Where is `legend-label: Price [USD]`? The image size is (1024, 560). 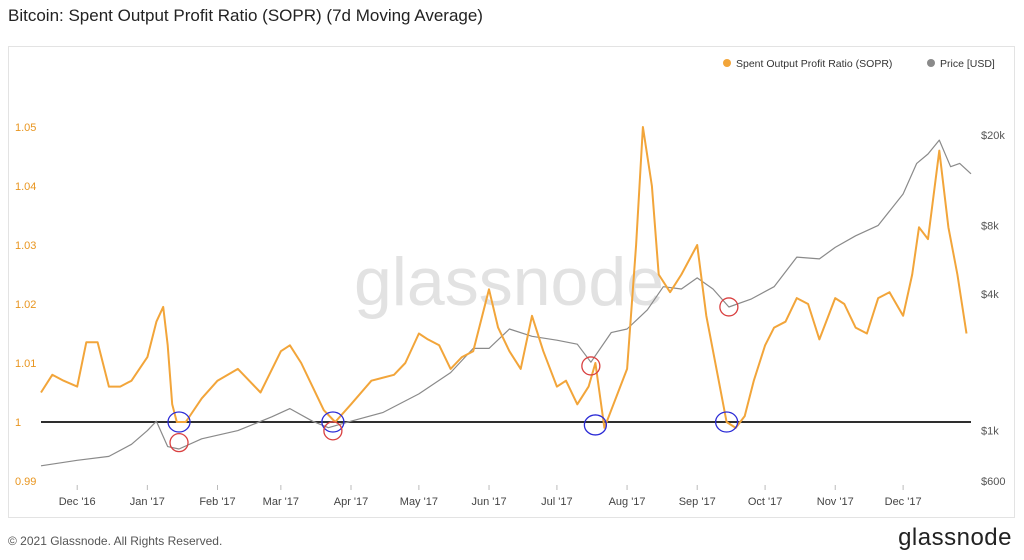 legend-label: Price [USD] is located at coordinates (967, 64).